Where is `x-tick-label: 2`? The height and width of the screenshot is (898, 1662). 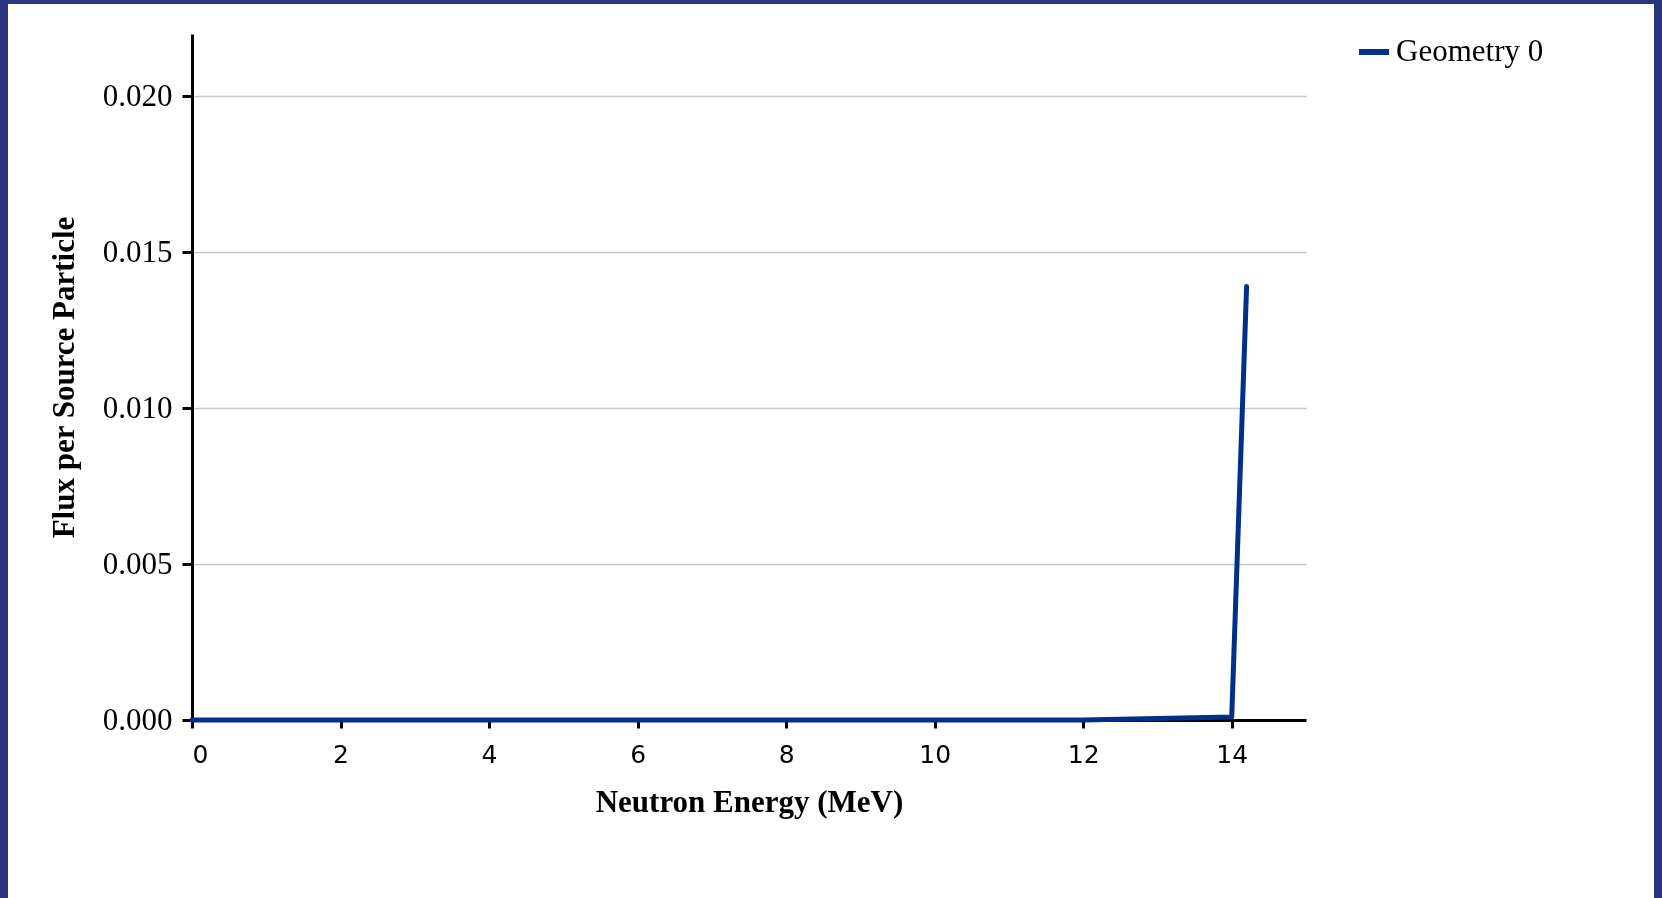
x-tick-label: 2 is located at coordinates (341, 754).